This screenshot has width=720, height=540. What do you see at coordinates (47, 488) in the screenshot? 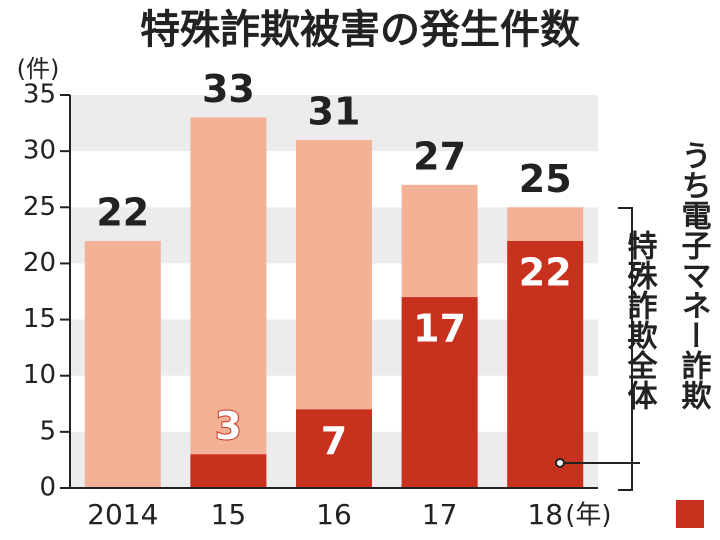
I see `y-tick-label: 0` at bounding box center [47, 488].